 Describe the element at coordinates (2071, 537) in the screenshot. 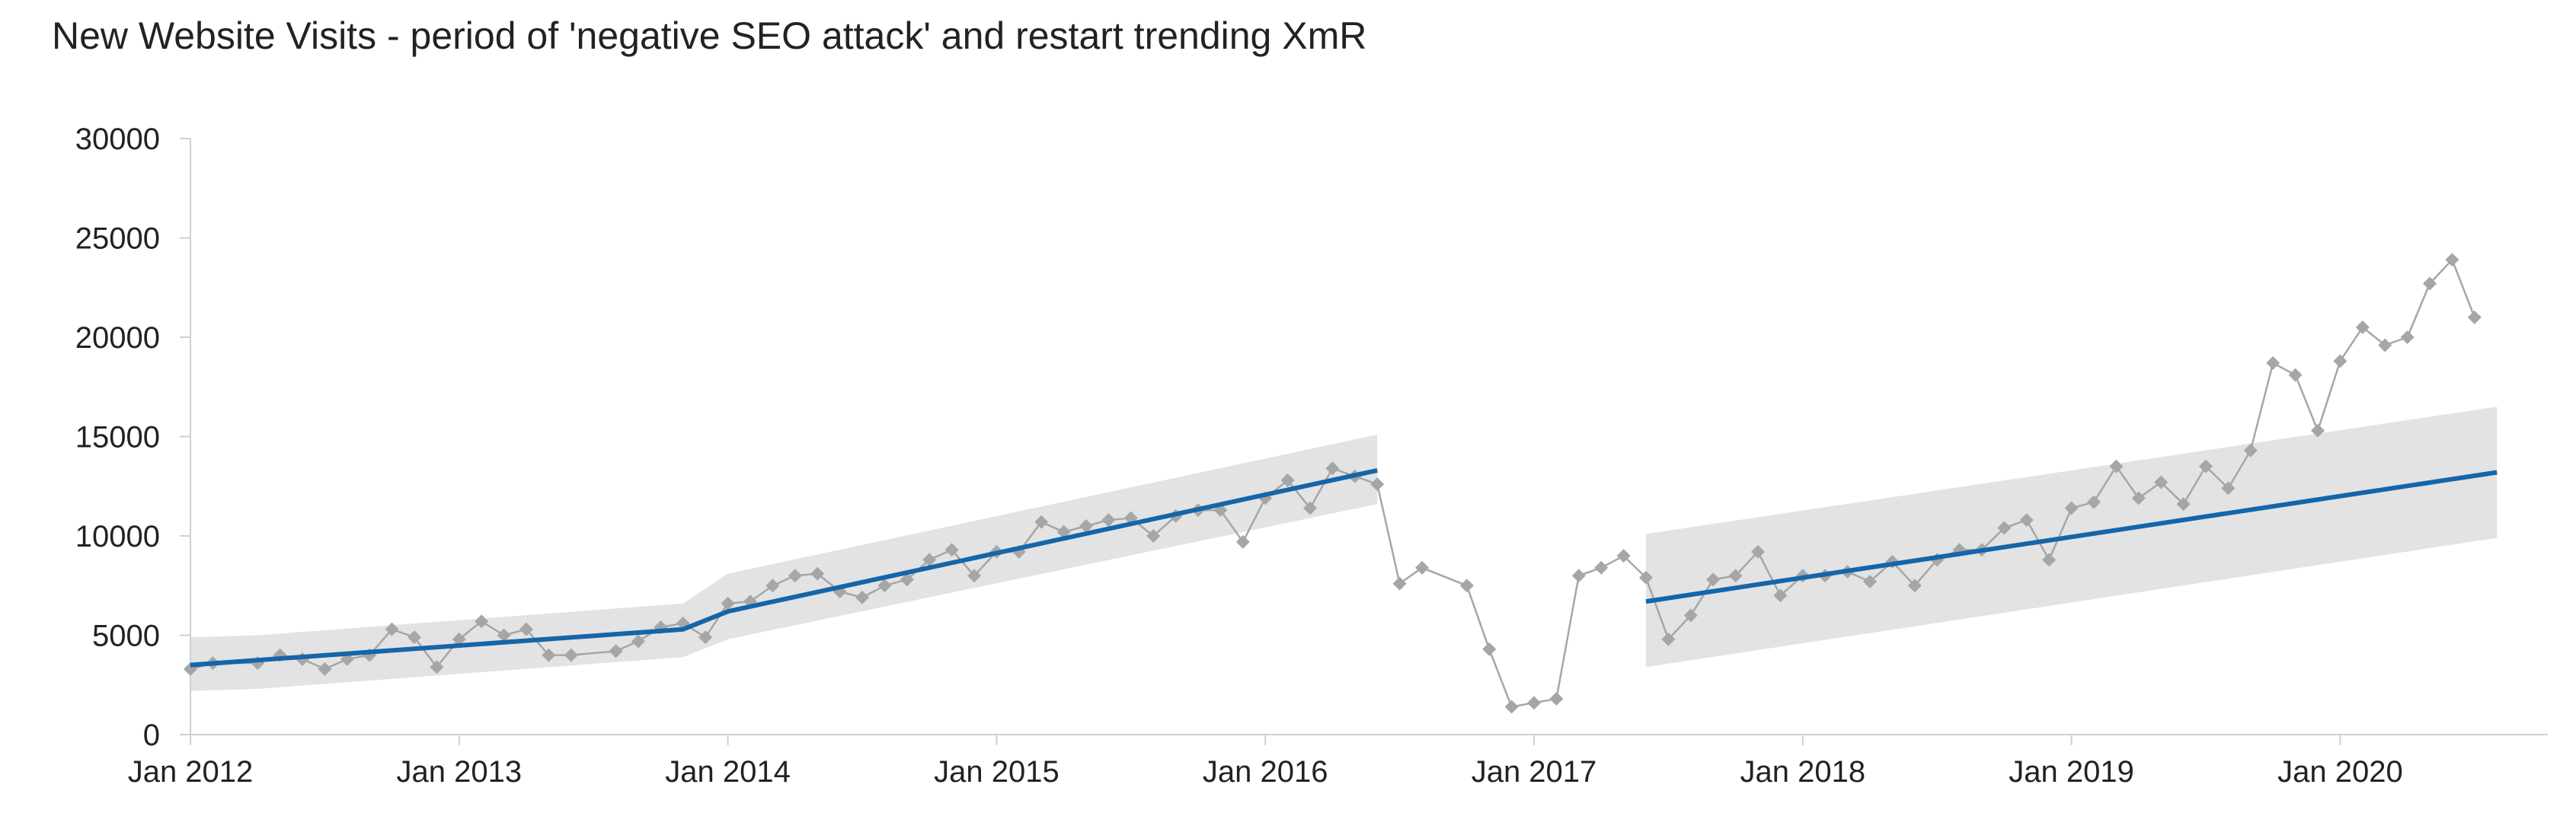

I see `trend-2-line` at that location.